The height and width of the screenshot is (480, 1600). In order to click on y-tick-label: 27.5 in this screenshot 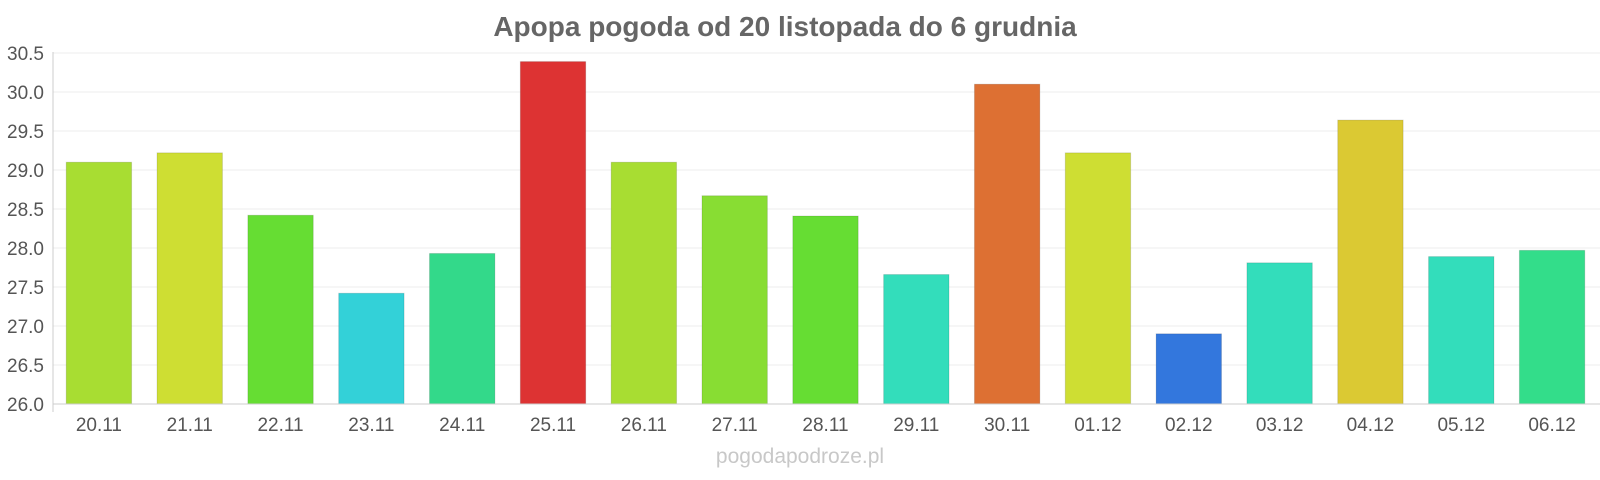, I will do `click(25, 288)`.